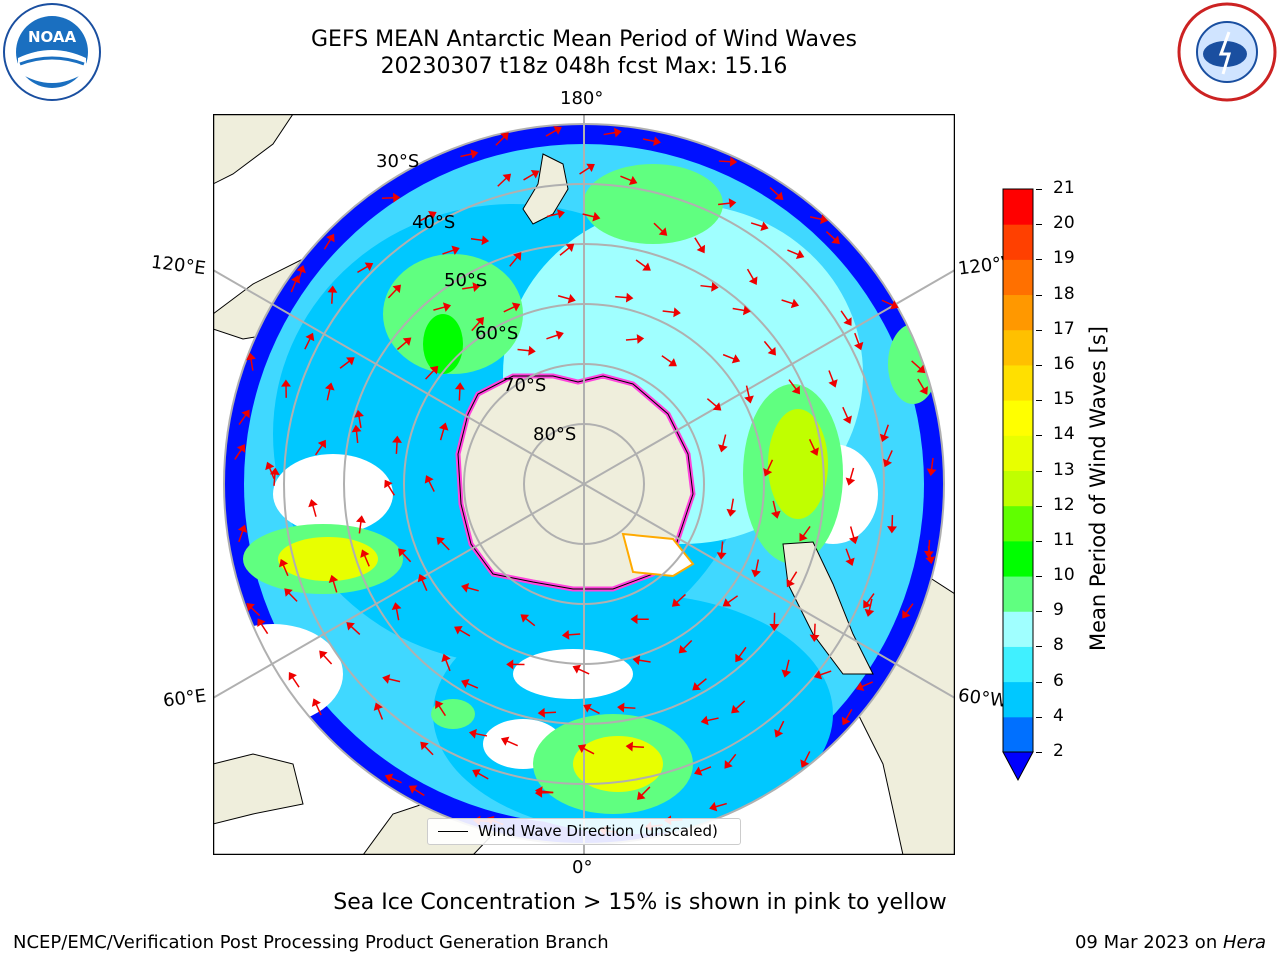  I want to click on noaa-logo: NOAA, so click(52, 52).